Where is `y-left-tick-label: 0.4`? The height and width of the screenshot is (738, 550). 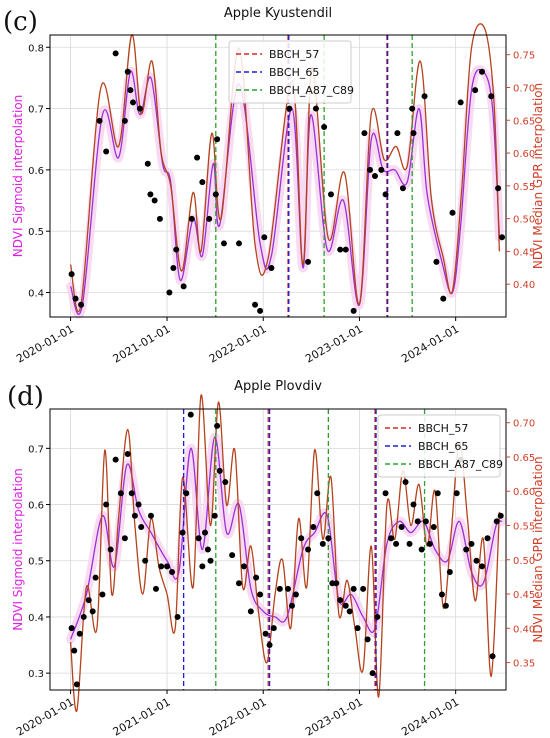 y-left-tick-label: 0.4 is located at coordinates (36, 293).